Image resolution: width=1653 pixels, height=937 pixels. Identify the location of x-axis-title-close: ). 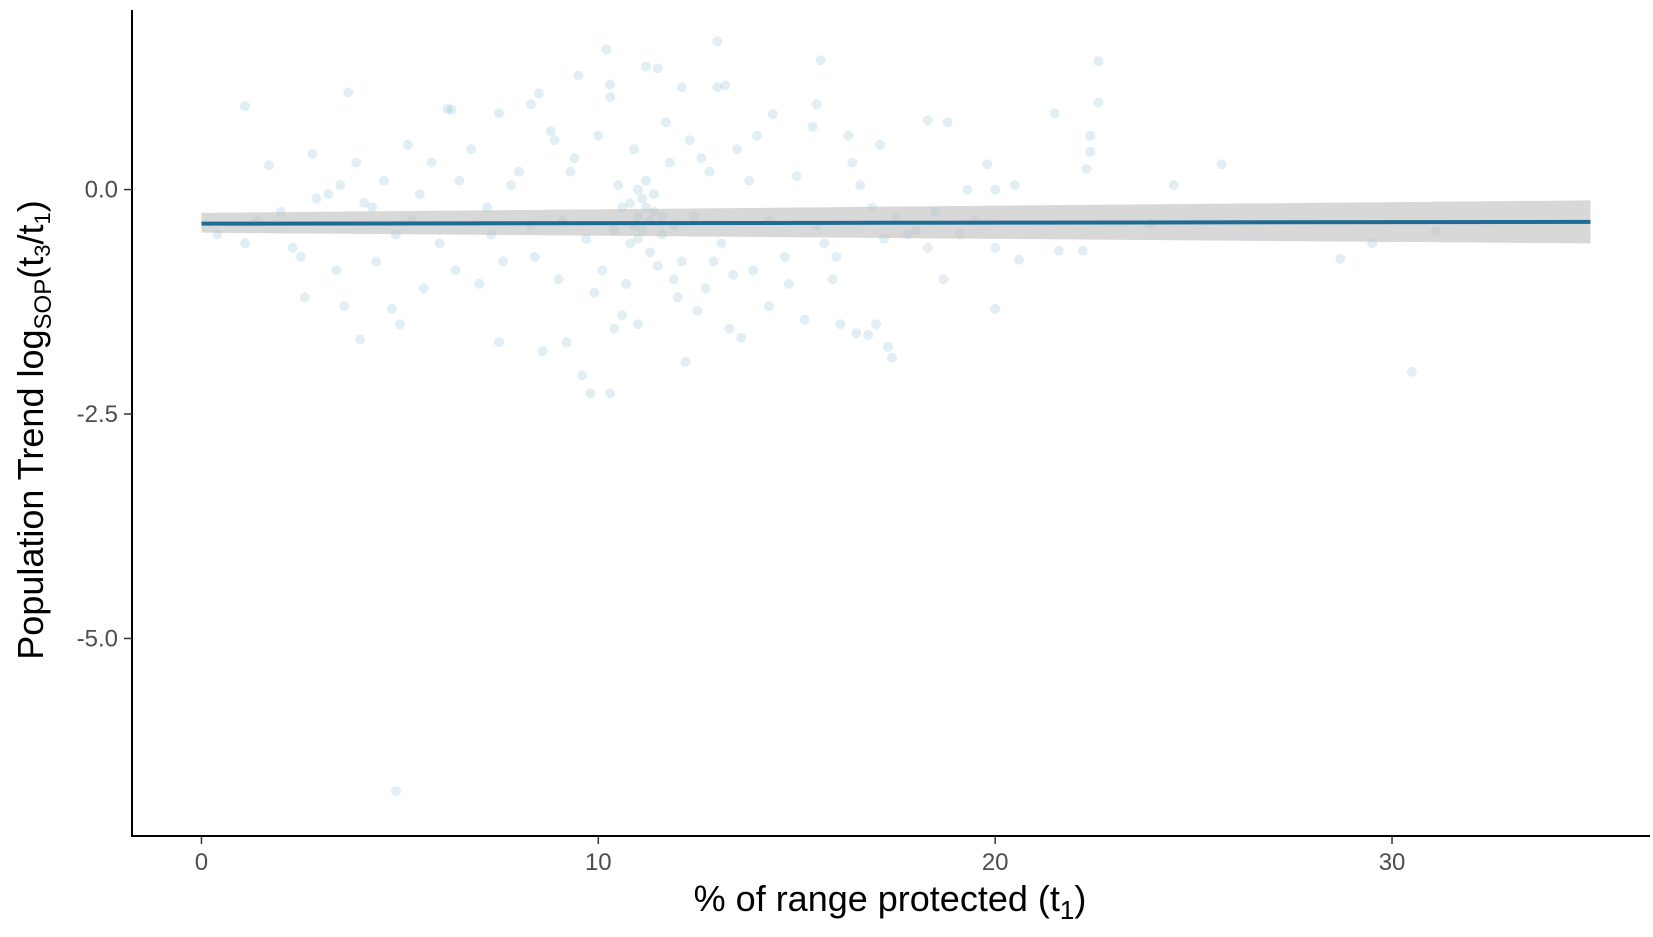
(1080, 898).